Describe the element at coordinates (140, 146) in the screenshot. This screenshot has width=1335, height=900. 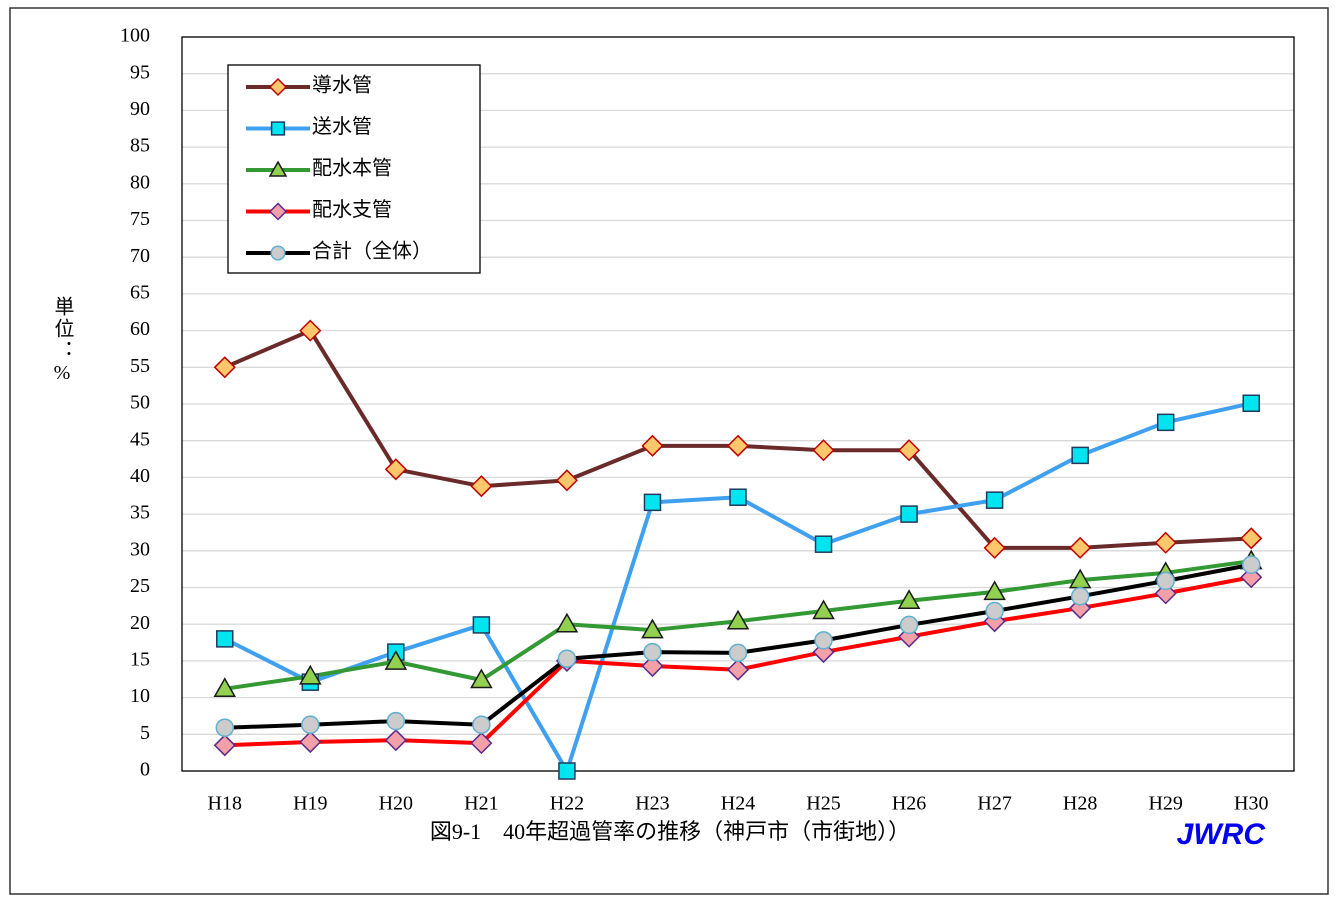
I see `y-tick-label: 85` at that location.